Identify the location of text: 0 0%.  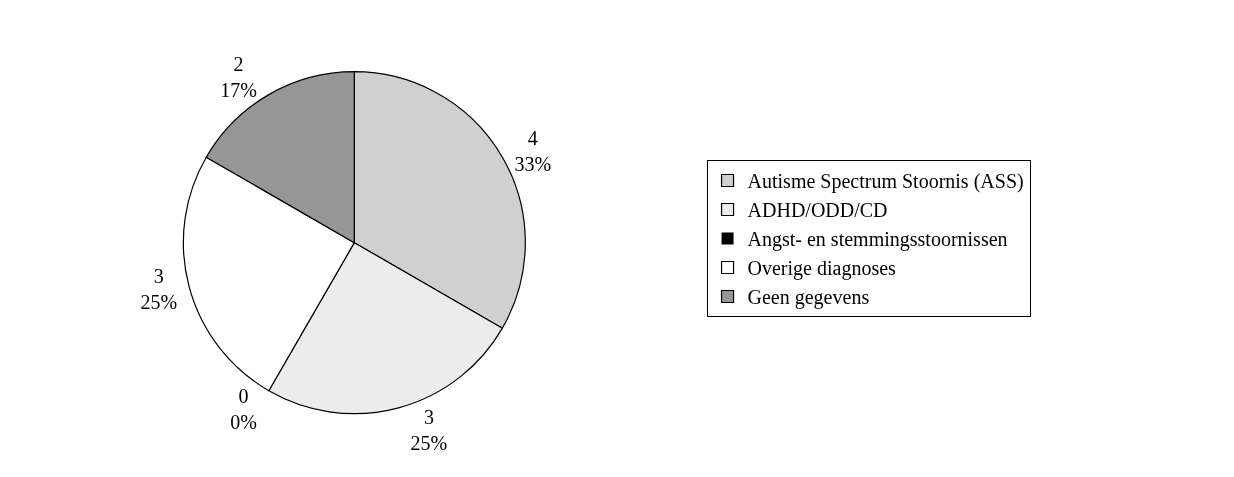
(243, 408).